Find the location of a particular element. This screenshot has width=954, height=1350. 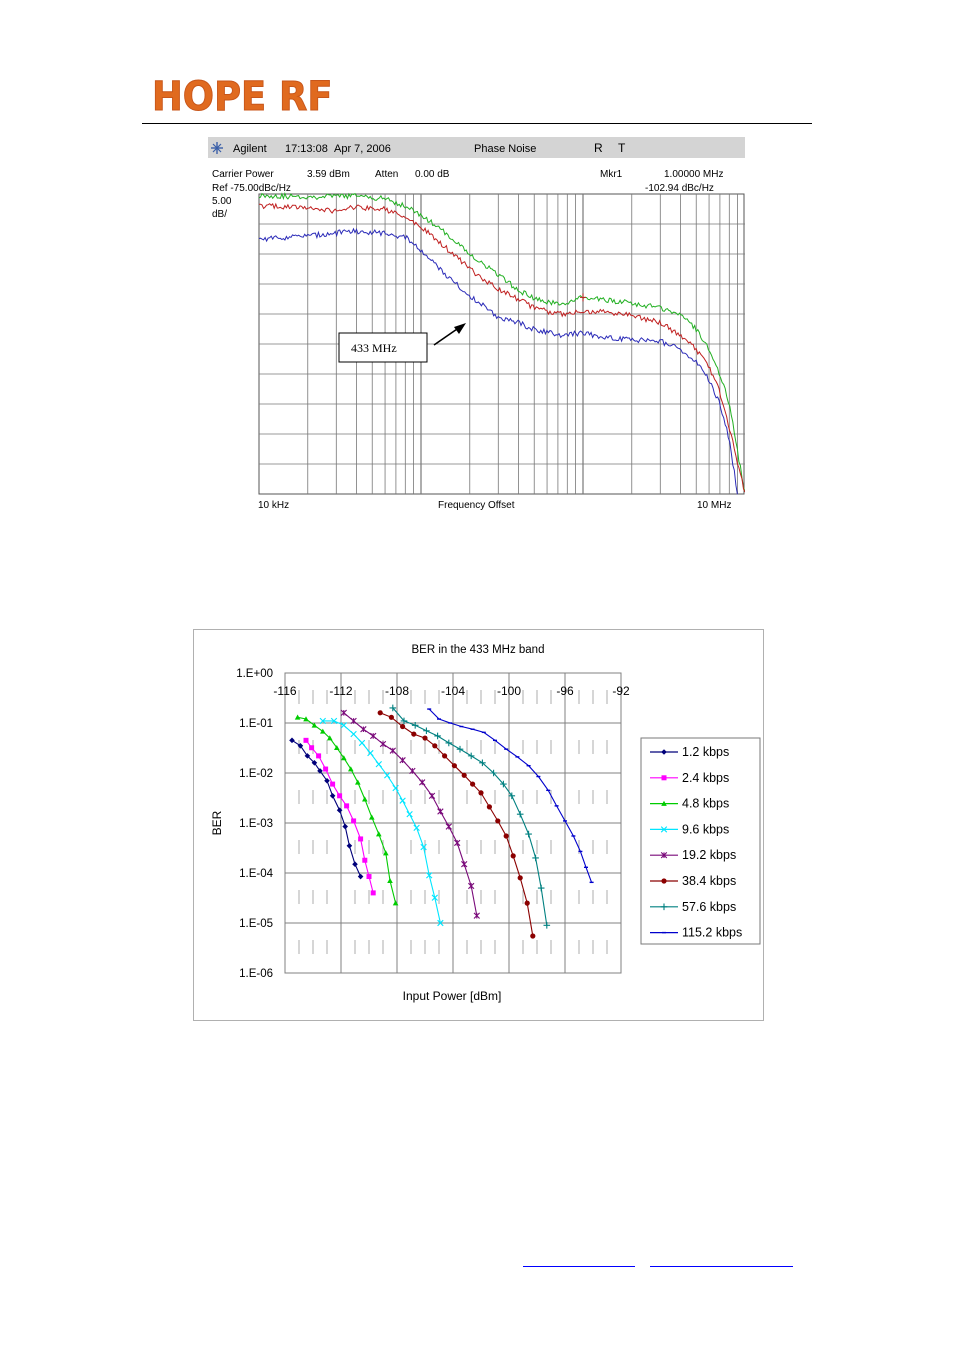

chart-title: BER in the 433 MHz band is located at coordinates (478, 650).